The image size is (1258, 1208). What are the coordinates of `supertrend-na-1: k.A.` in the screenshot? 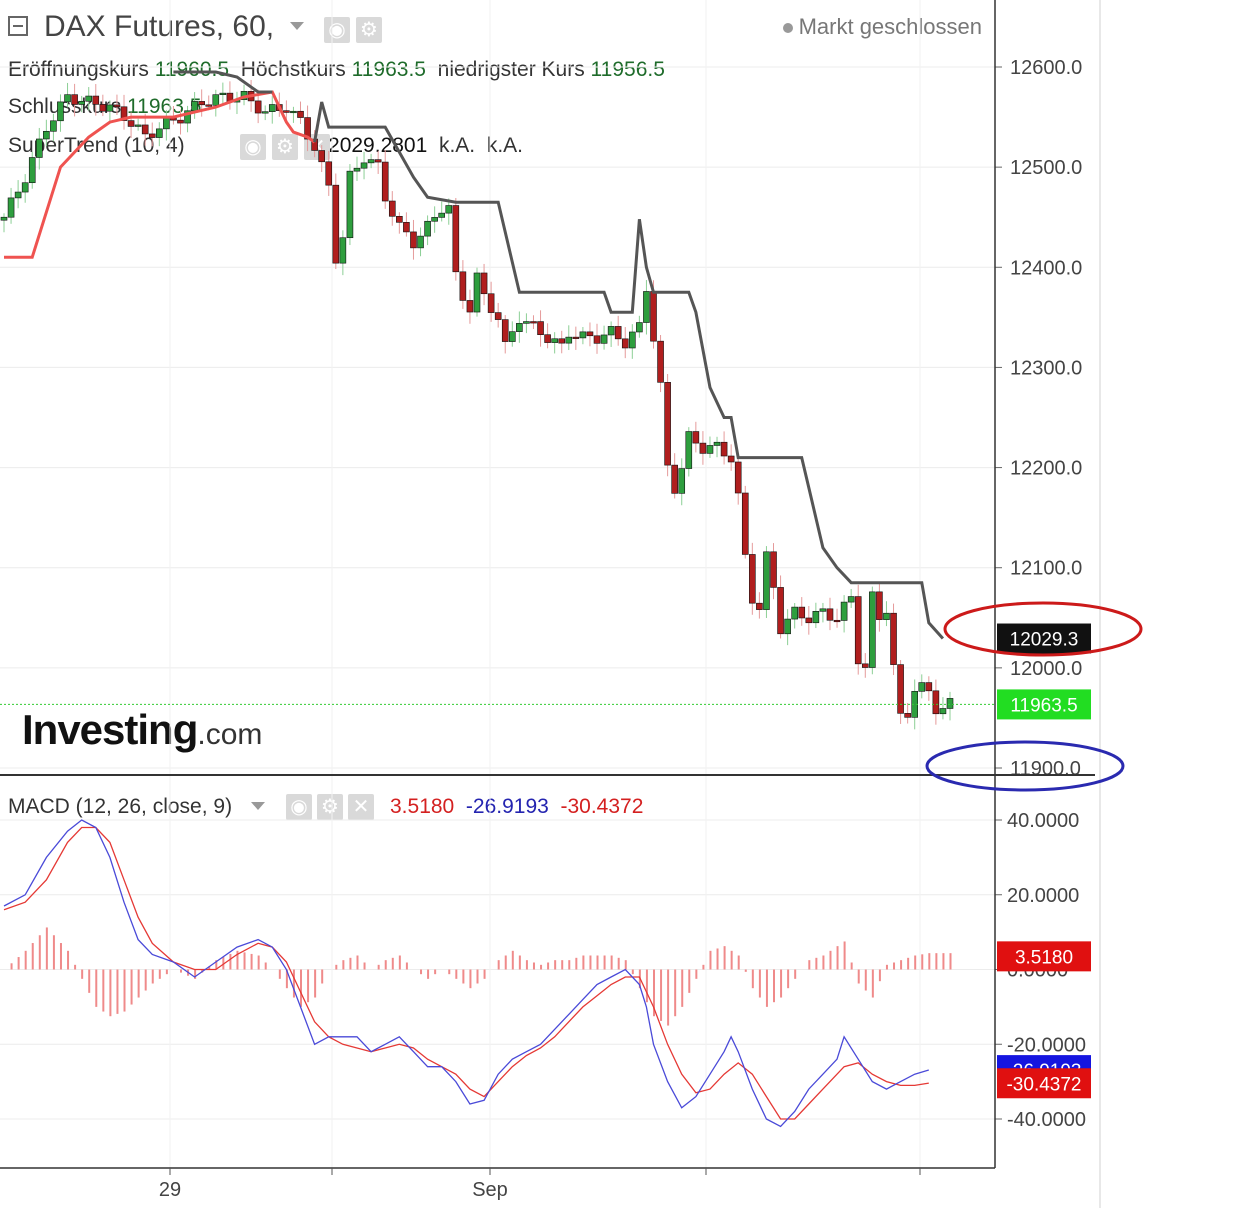 It's located at (457, 145).